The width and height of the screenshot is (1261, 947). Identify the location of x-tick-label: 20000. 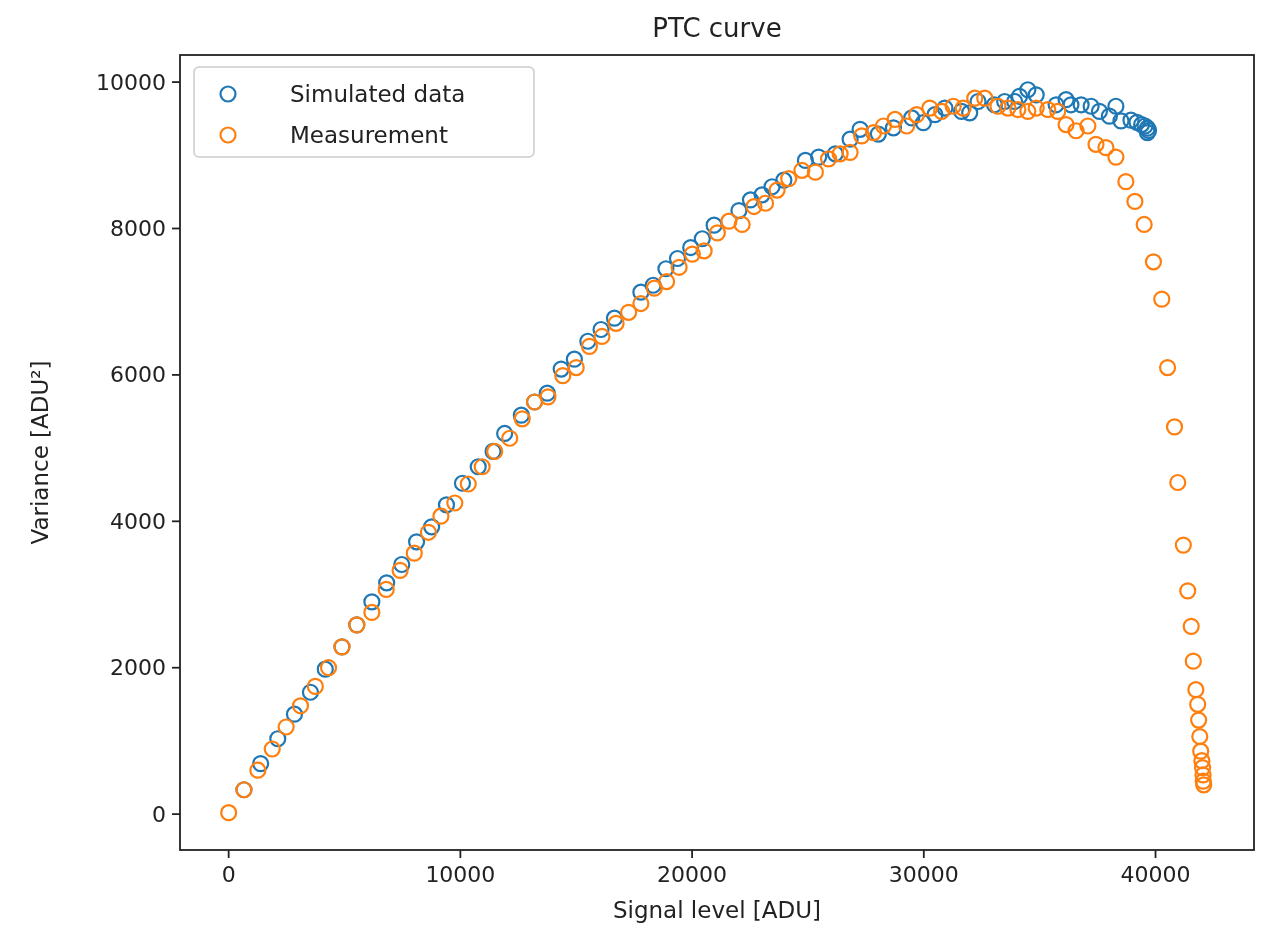
(692, 874).